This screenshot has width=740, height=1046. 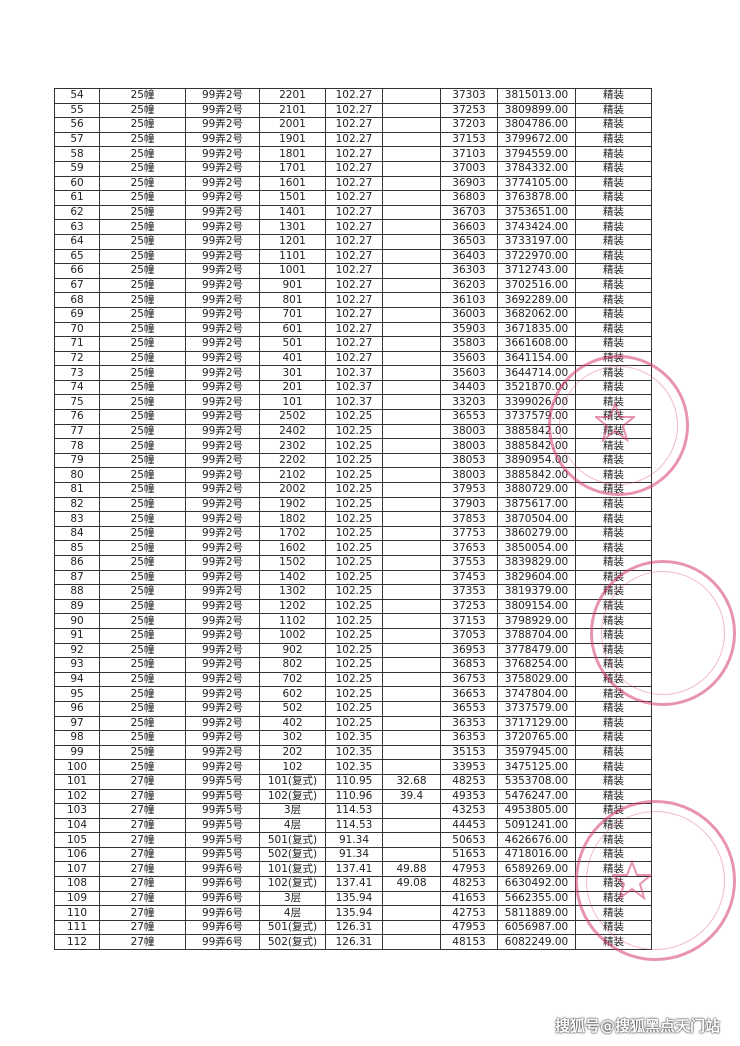 I want to click on table-cell: 3768254.00, so click(x=536, y=665).